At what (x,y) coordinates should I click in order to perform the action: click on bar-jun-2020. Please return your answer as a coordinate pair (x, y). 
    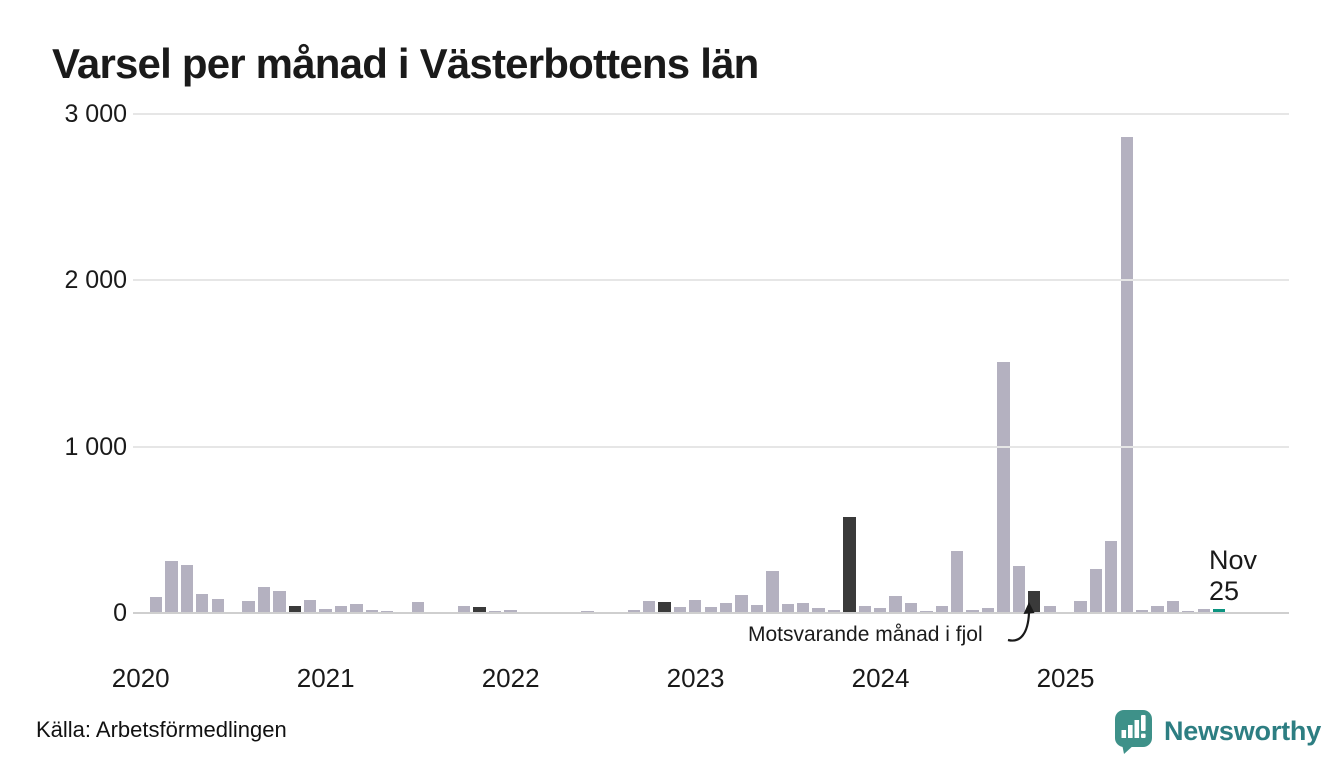
    Looking at the image, I should click on (217, 605).